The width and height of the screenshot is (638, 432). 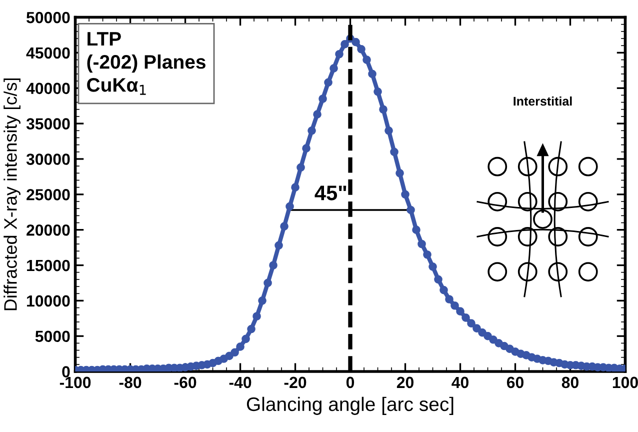 I want to click on y-tick-label: 35000, so click(x=48, y=124).